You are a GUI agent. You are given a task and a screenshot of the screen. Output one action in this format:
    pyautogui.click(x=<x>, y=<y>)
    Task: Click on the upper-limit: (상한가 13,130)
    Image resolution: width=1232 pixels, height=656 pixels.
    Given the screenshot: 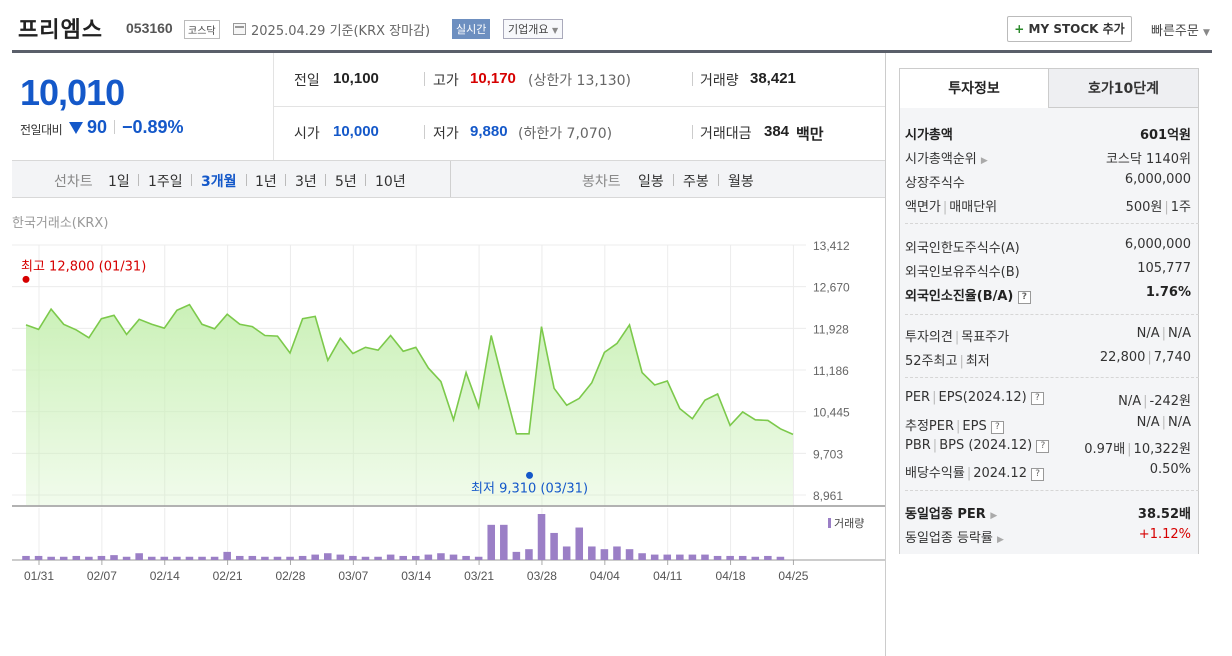 What is the action you would take?
    pyautogui.click(x=580, y=81)
    